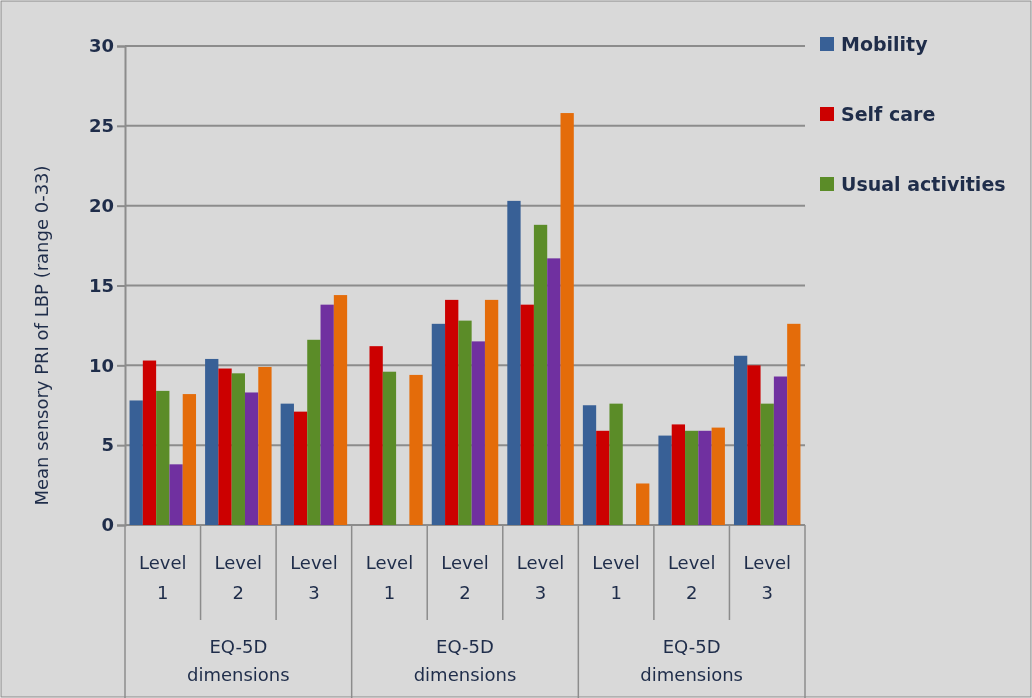  What do you see at coordinates (885, 44) in the screenshot?
I see `legend-label: Mobility` at bounding box center [885, 44].